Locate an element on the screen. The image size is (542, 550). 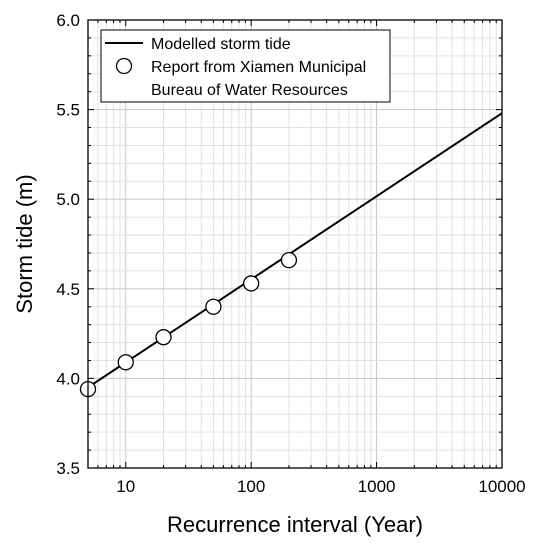
y-tick-label: 4.0 is located at coordinates (68, 378).